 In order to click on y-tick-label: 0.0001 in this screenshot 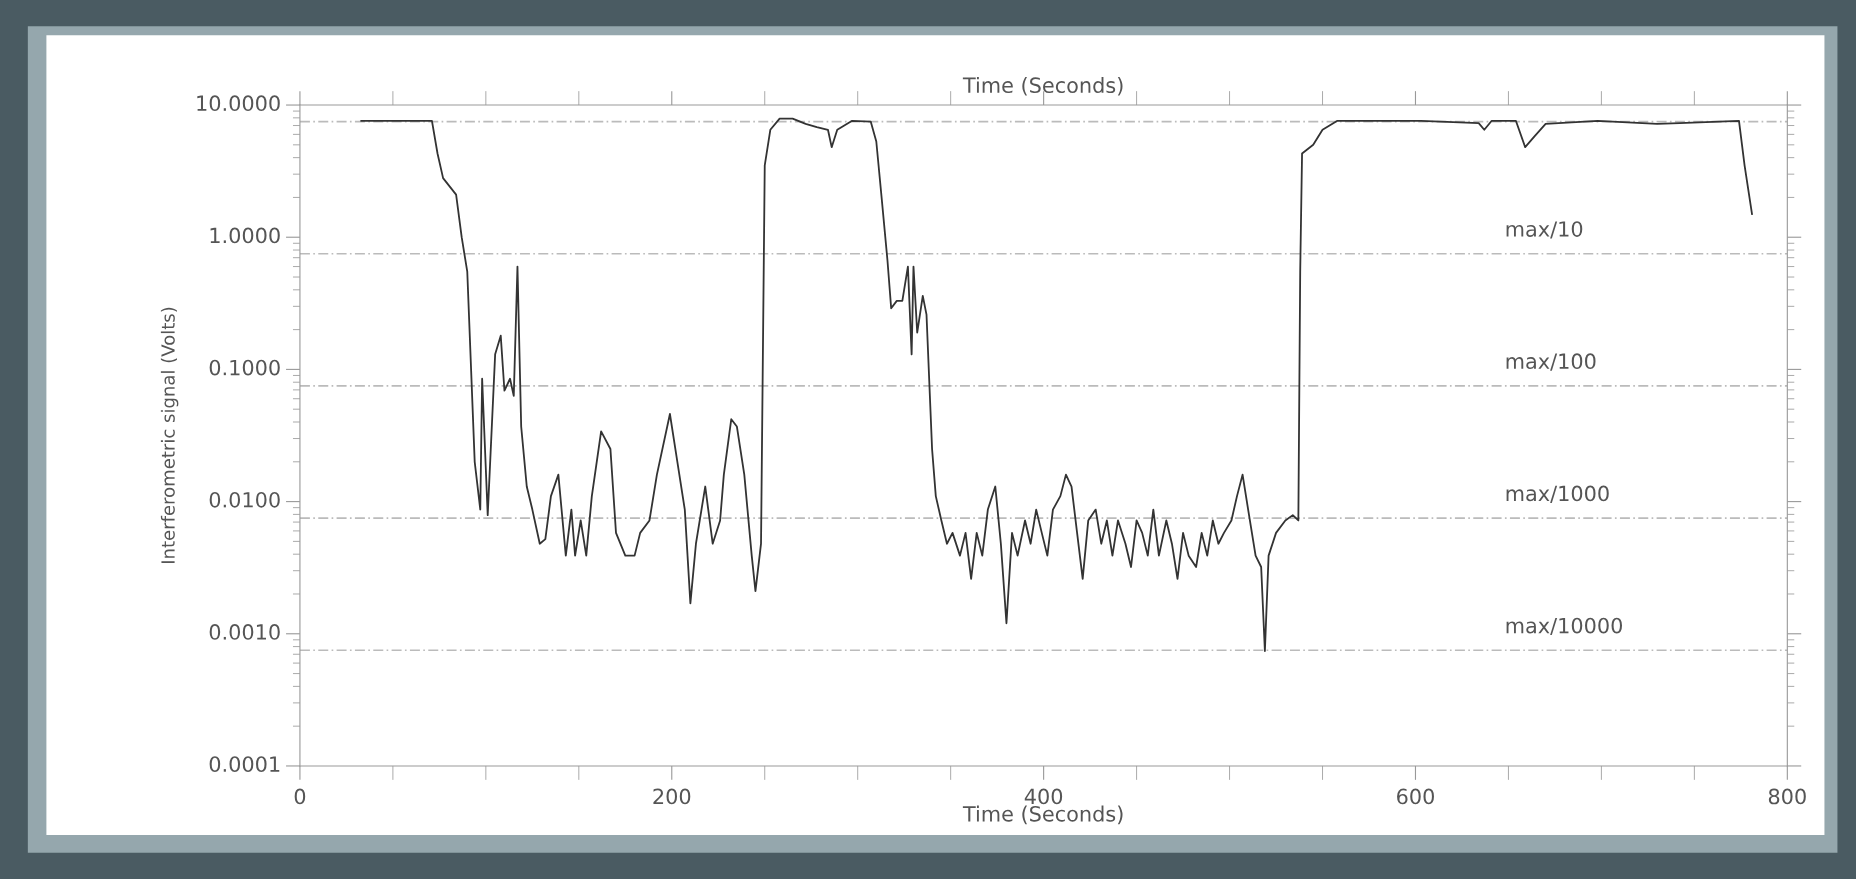, I will do `click(244, 764)`.